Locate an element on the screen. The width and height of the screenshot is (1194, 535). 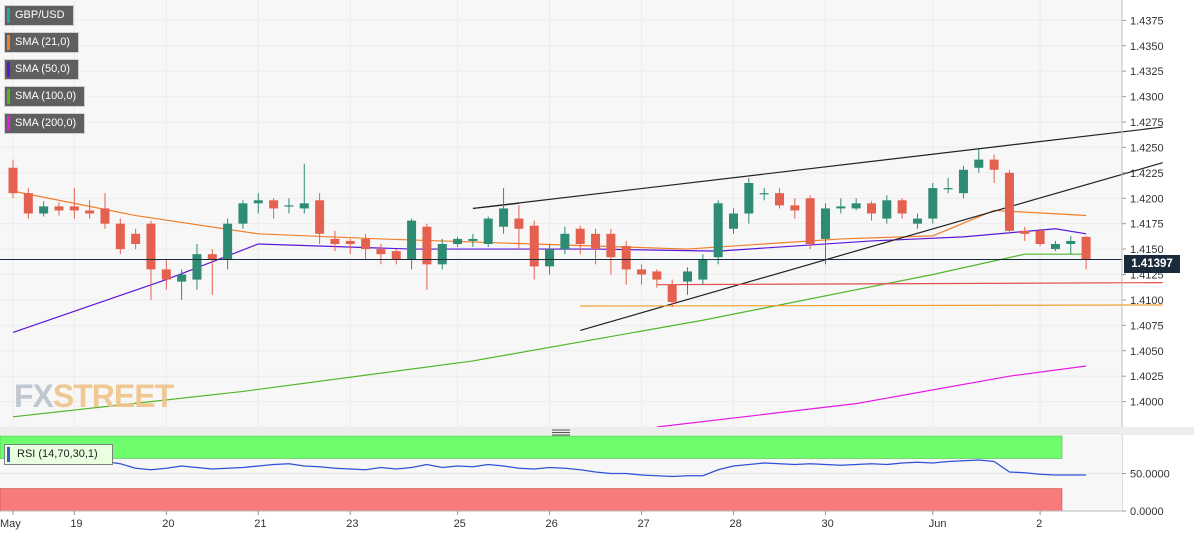
legend-item-sma-50: SMA (50,0) is located at coordinates (42, 69).